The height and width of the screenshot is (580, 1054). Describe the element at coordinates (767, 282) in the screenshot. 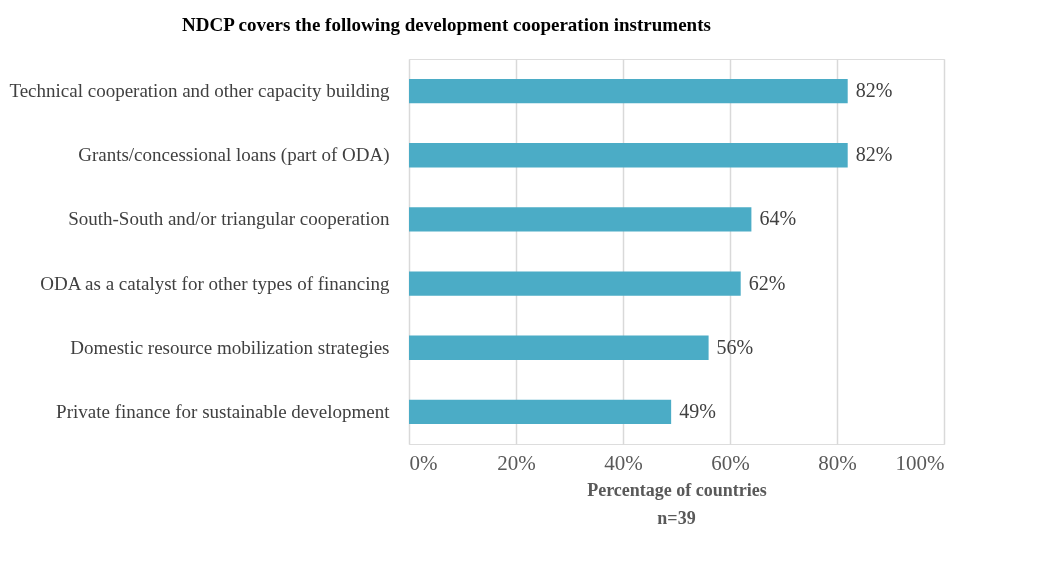

I see `data-label: 62%` at that location.